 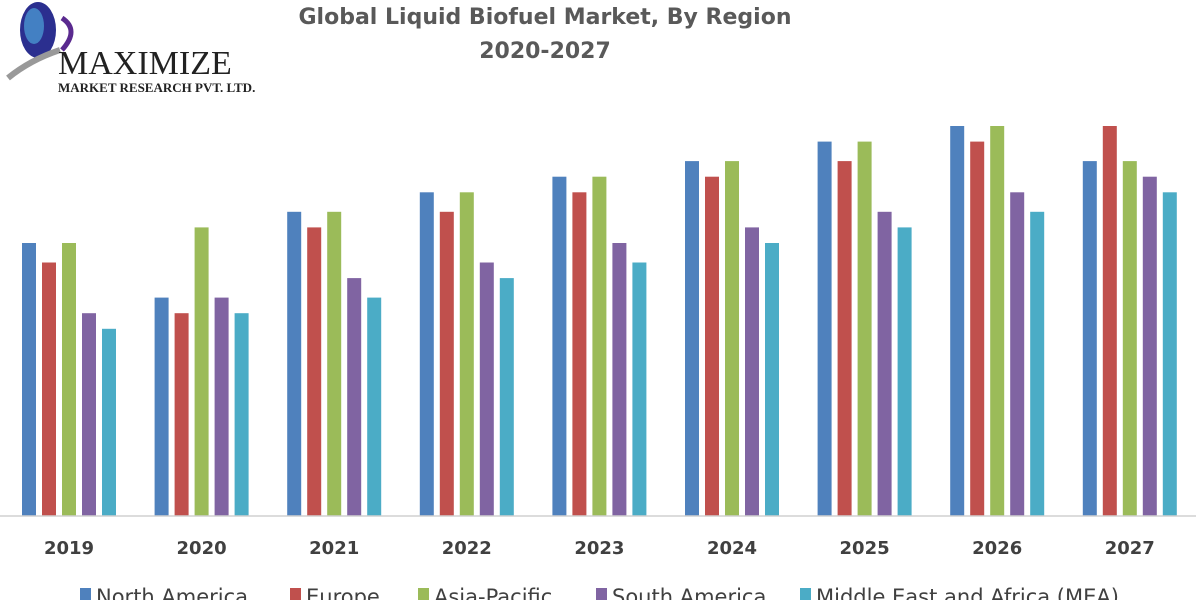 I want to click on x-tick-label: 2020, so click(x=202, y=548).